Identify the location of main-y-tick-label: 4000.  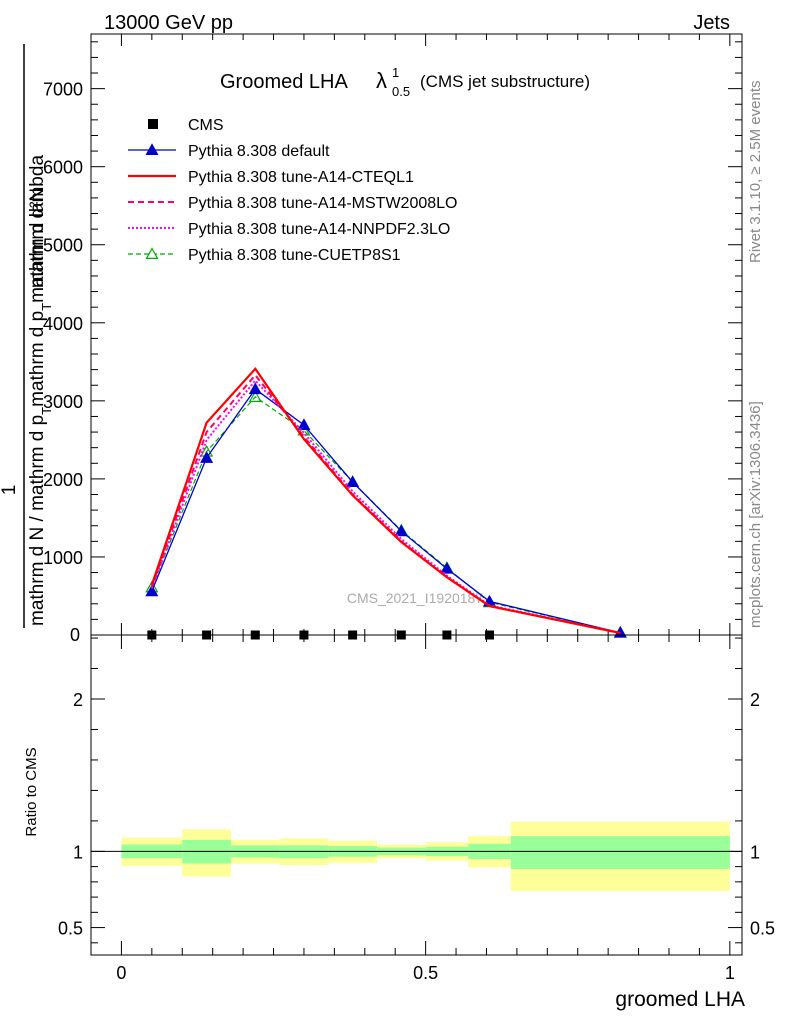
(63, 324).